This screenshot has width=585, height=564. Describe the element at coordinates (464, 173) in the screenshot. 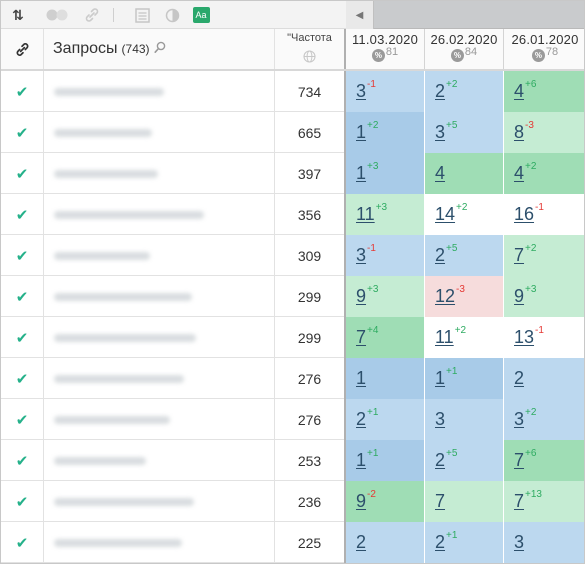

I see `position-cell: 4` at that location.